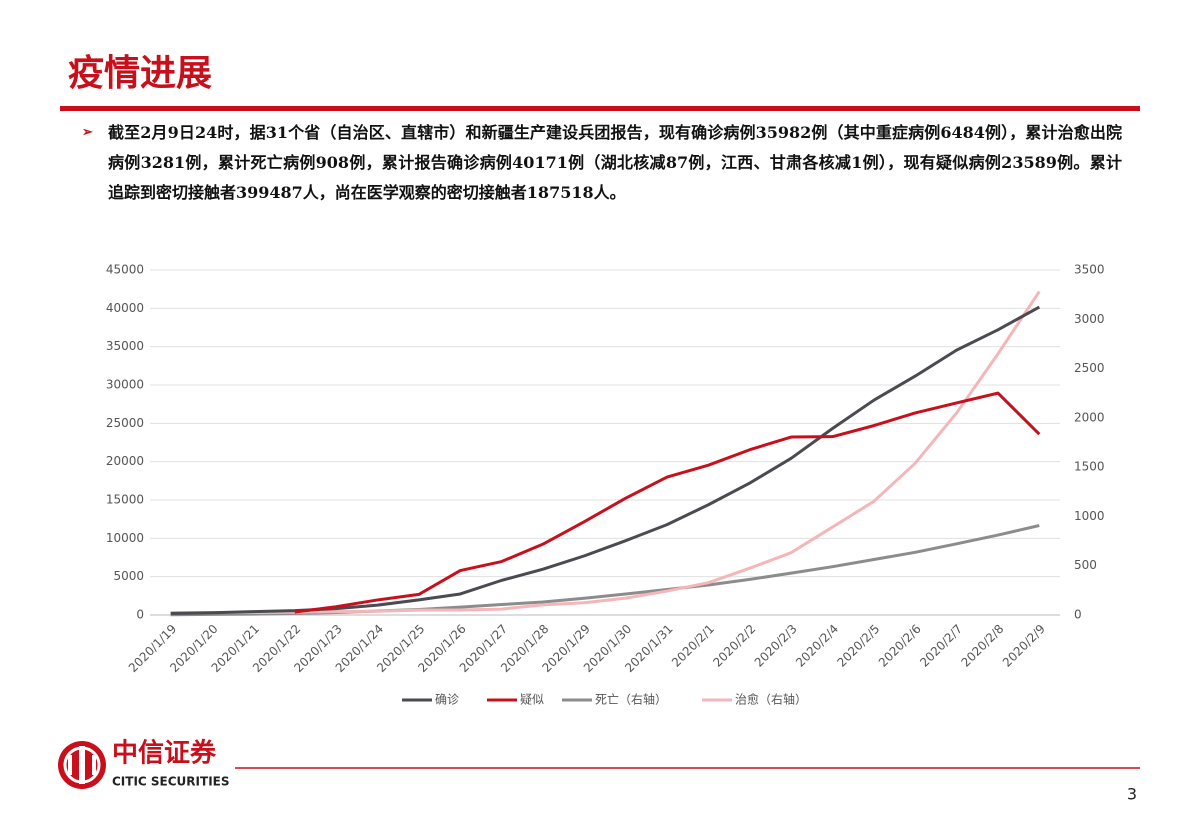 This screenshot has width=1200, height=830. Describe the element at coordinates (125, 308) in the screenshot. I see `y-tick-label: 40000` at that location.